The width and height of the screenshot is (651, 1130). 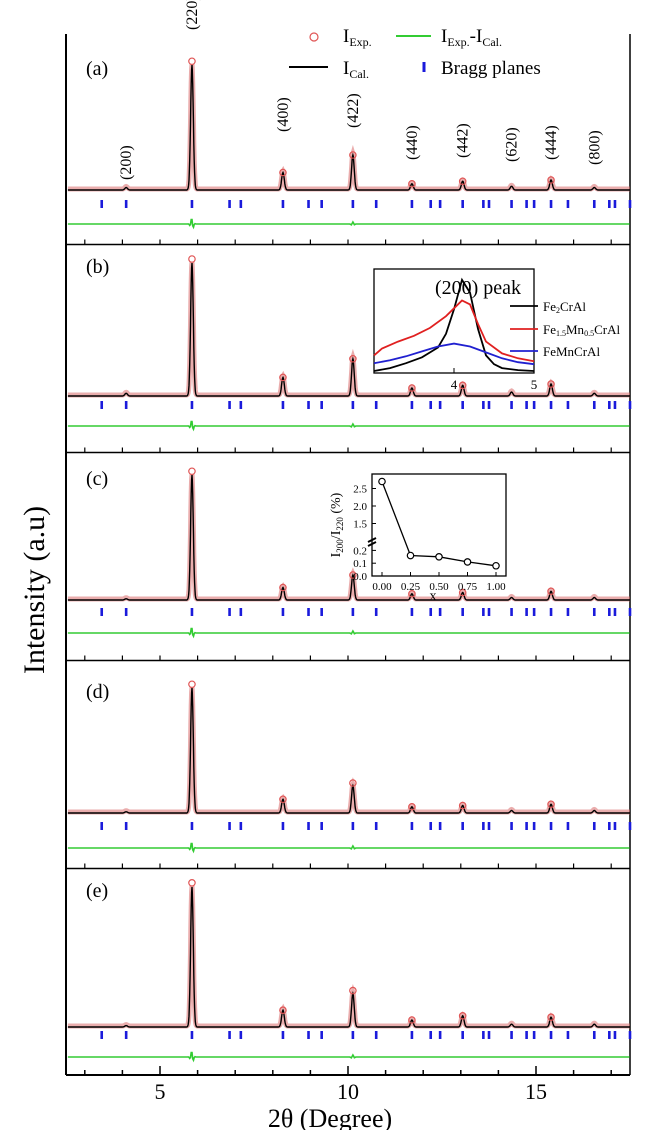 What do you see at coordinates (372, 544) in the screenshot?
I see `inset-c-axis-break` at bounding box center [372, 544].